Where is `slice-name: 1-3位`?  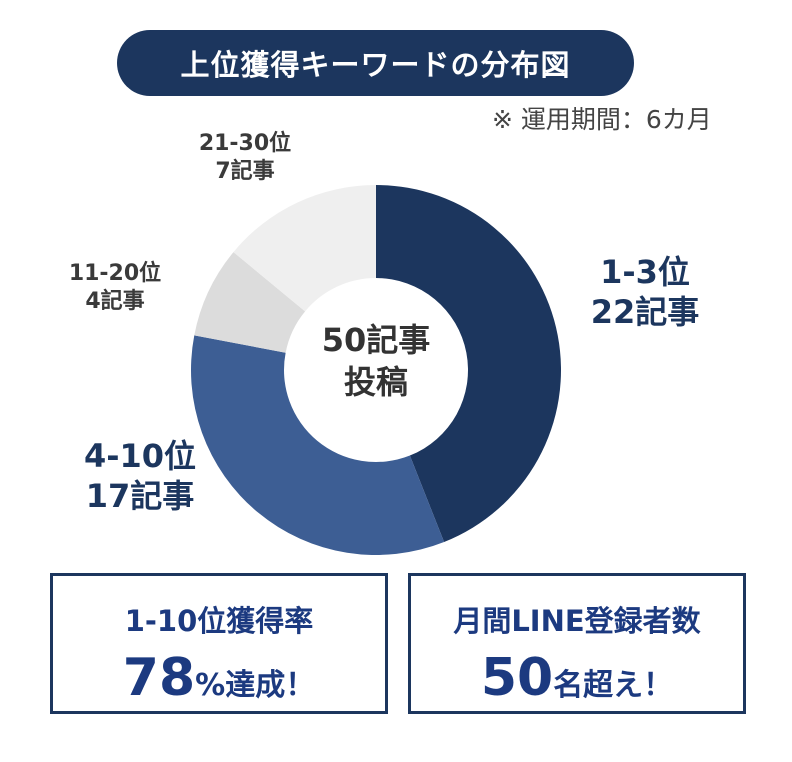
slice-name: 1-3位 is located at coordinates (645, 272).